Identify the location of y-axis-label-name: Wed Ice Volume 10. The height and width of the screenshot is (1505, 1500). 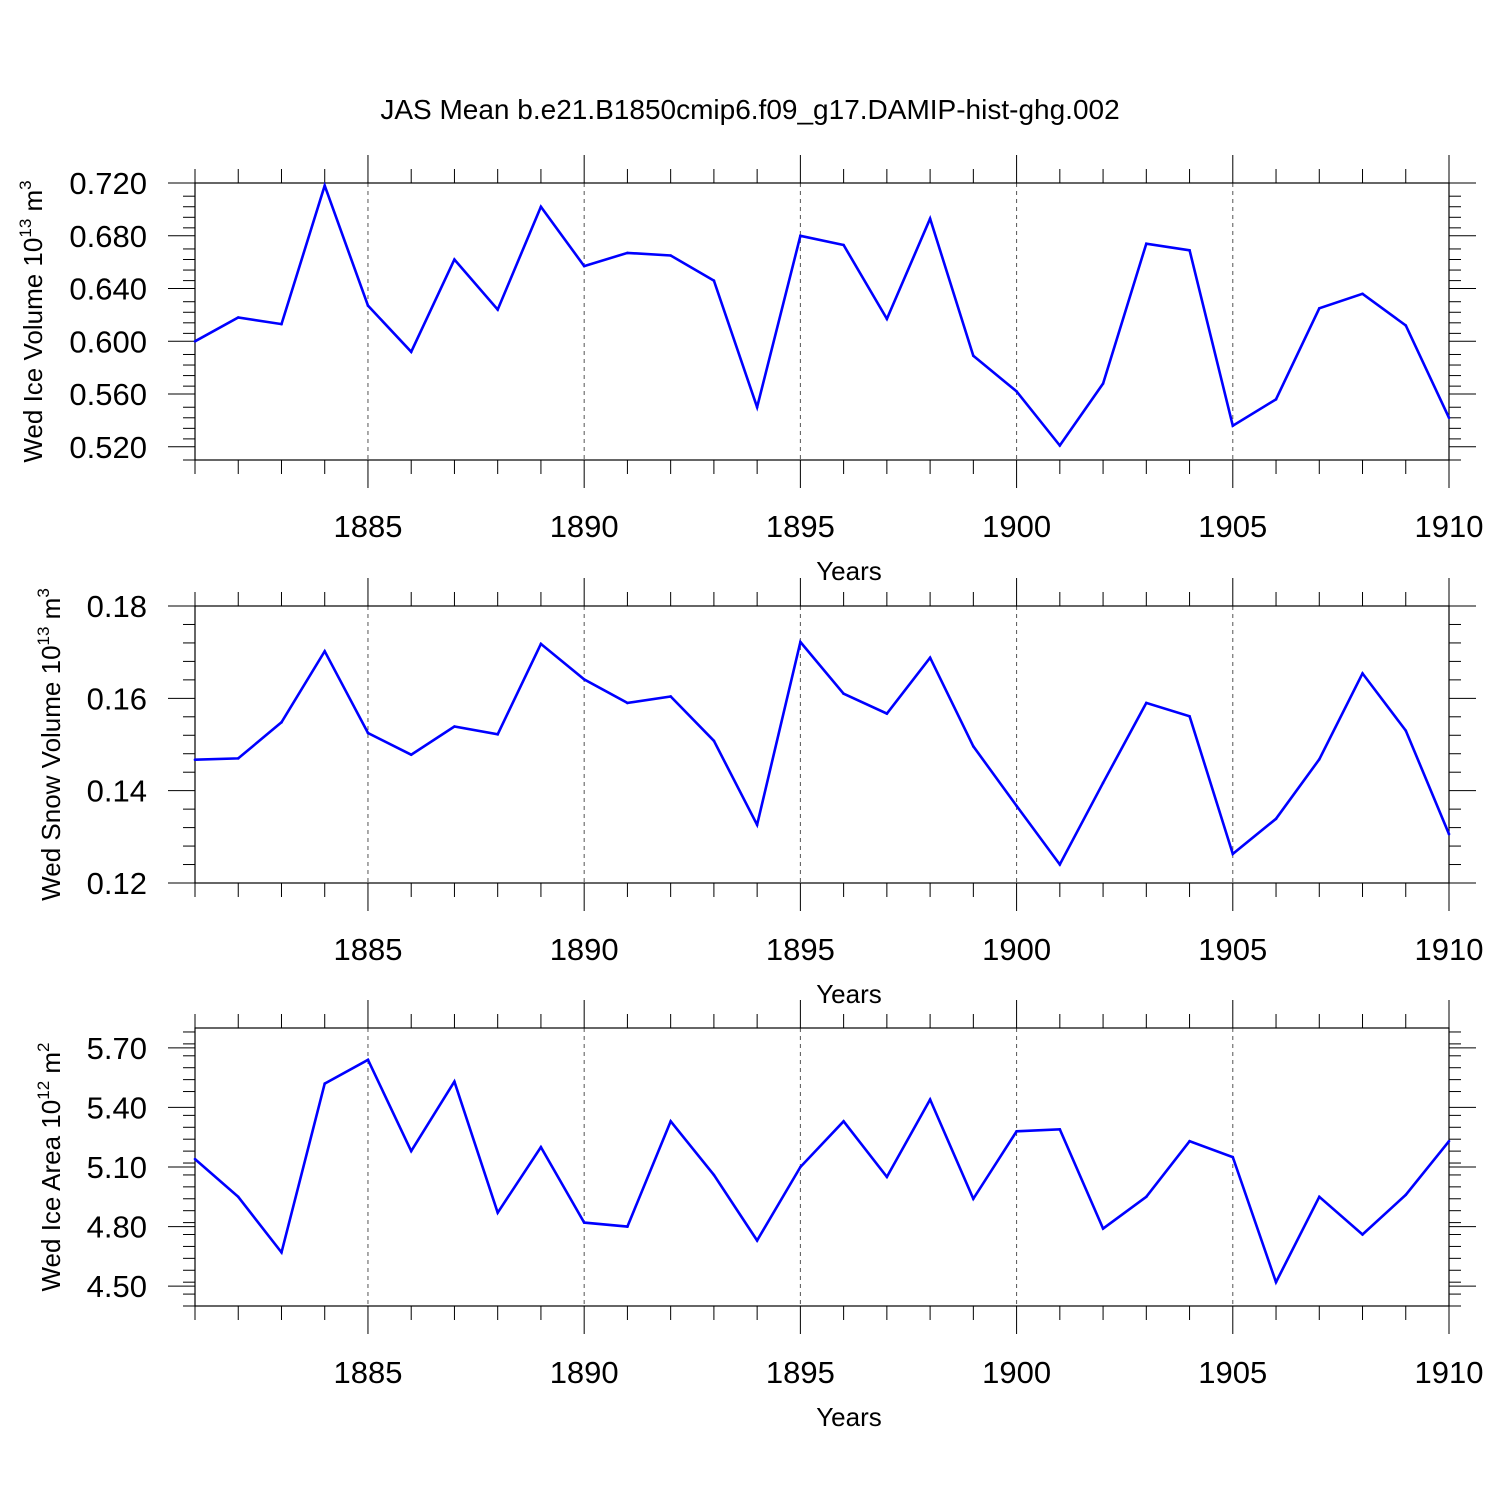
(33, 350).